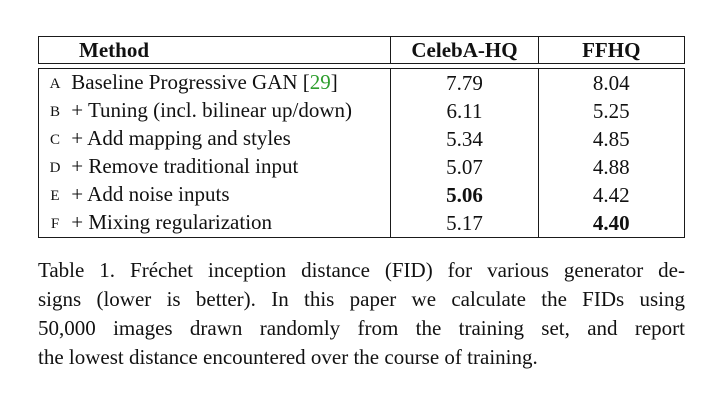  I want to click on table-row: E + Add noise inputs 5.06 4.42, so click(361, 195).